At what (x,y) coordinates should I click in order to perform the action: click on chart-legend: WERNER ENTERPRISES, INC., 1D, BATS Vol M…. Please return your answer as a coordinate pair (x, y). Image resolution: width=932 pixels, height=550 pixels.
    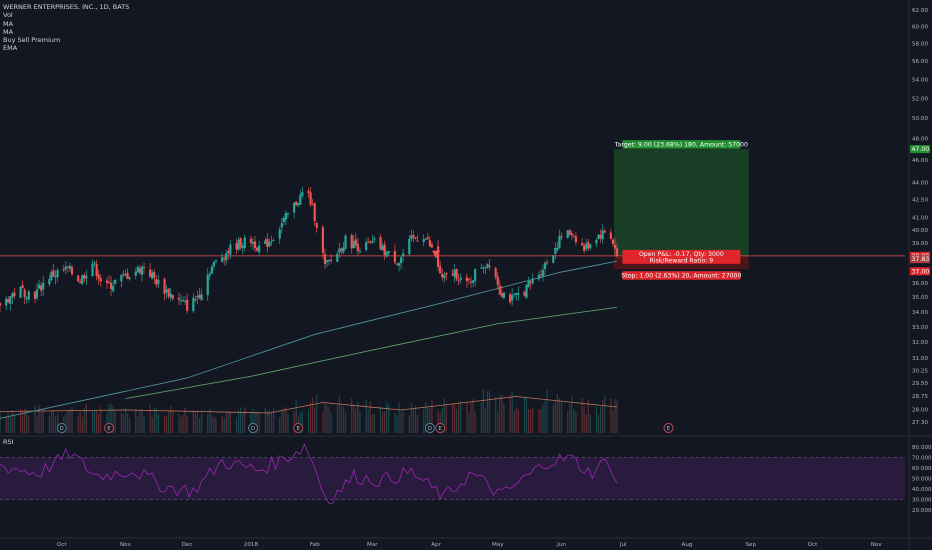
    Looking at the image, I should click on (66, 28).